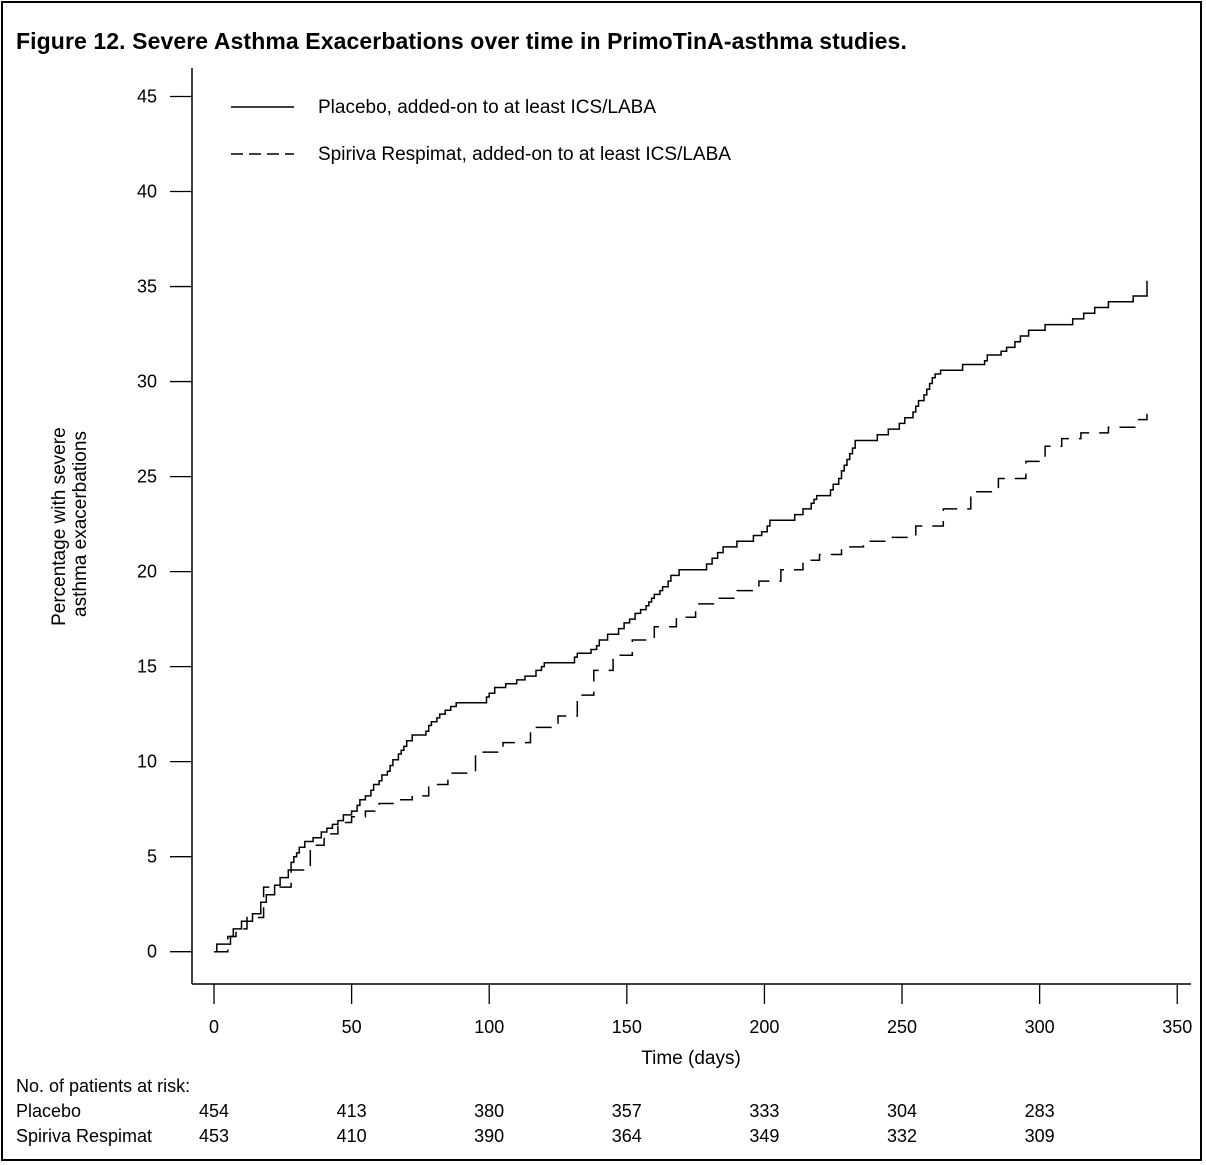 The image size is (1206, 1165). Describe the element at coordinates (764, 1111) in the screenshot. I see `risk-cell-placebo-200: 333` at that location.